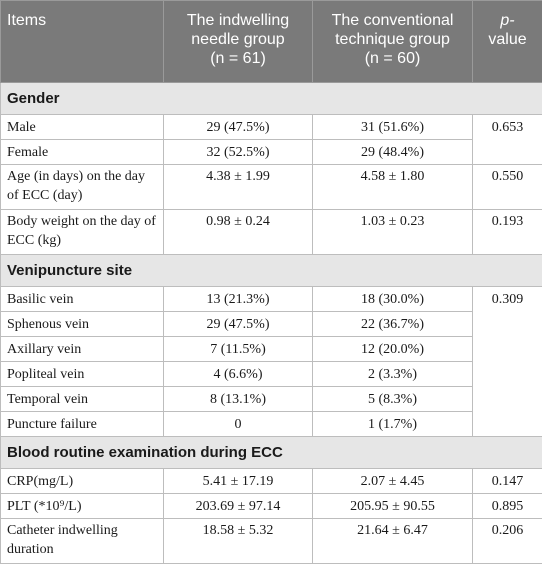  I want to click on table-row: Puncture failure 0 1 (1.7%), so click(271, 424).